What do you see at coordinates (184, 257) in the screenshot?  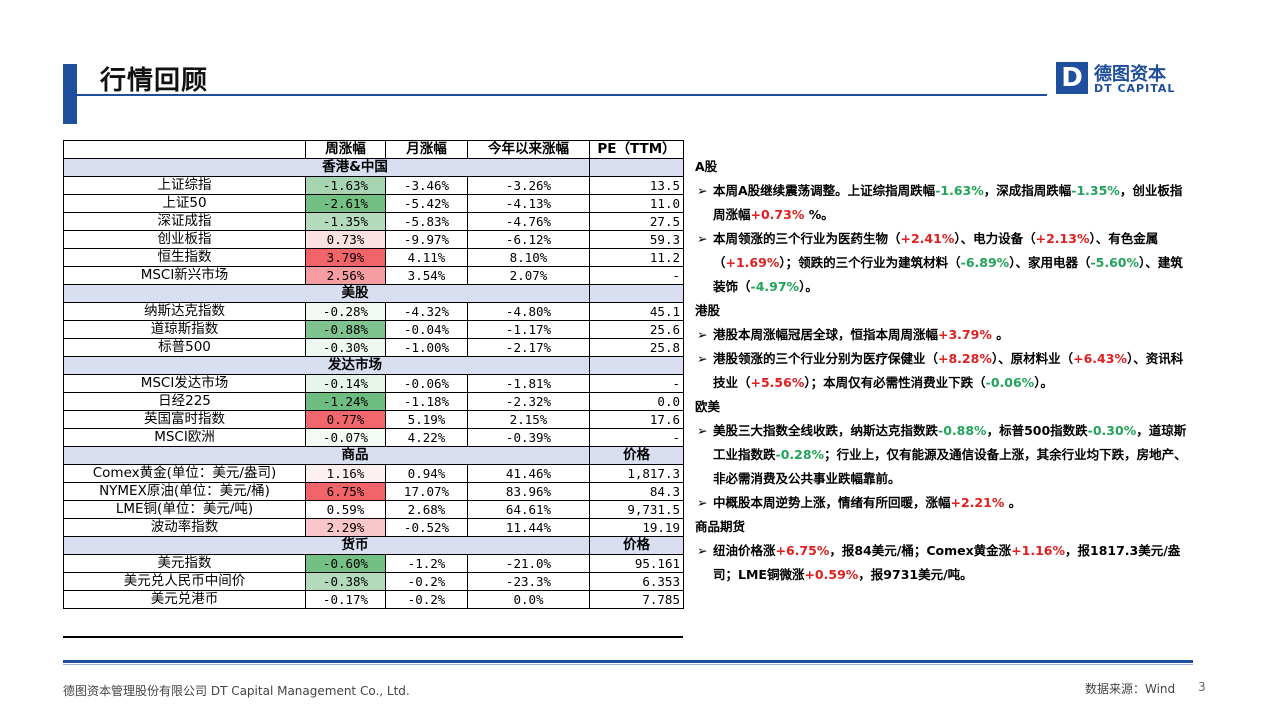 I see `row-name: 恒生指数` at bounding box center [184, 257].